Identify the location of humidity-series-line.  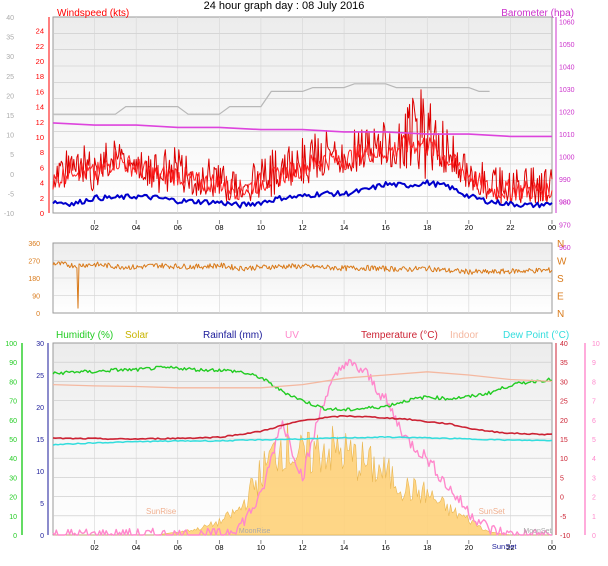
(302, 388).